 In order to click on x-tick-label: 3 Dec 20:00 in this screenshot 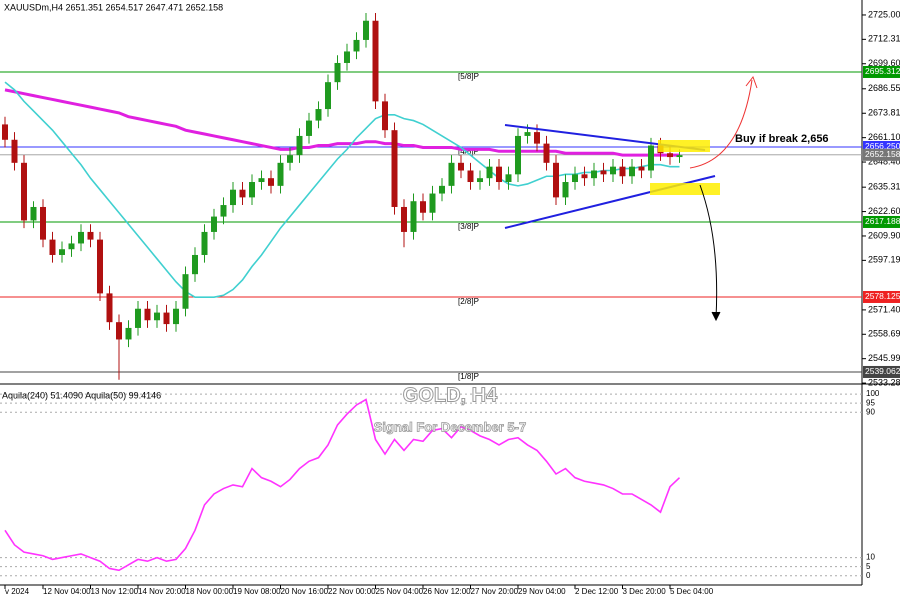, I will do `click(645, 591)`.